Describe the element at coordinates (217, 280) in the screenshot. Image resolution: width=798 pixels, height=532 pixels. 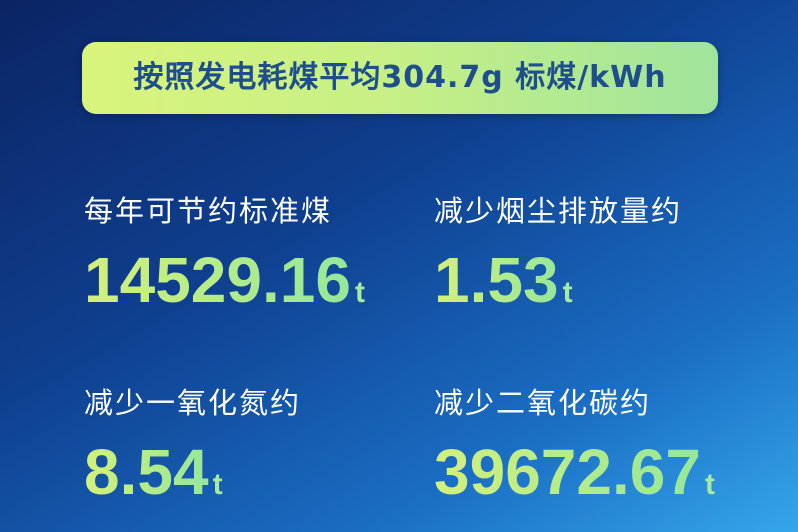
I see `stat-value: 14529.16` at that location.